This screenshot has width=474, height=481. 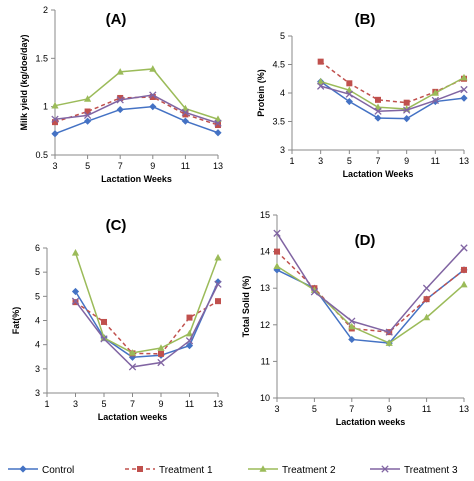 I want to click on panel-d-series-control-line, so click(x=370, y=306).